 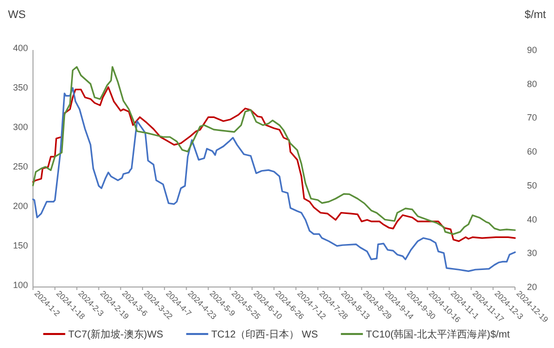 What do you see at coordinates (532, 253) in the screenshot?
I see `y2-tick-label: 30` at bounding box center [532, 253].